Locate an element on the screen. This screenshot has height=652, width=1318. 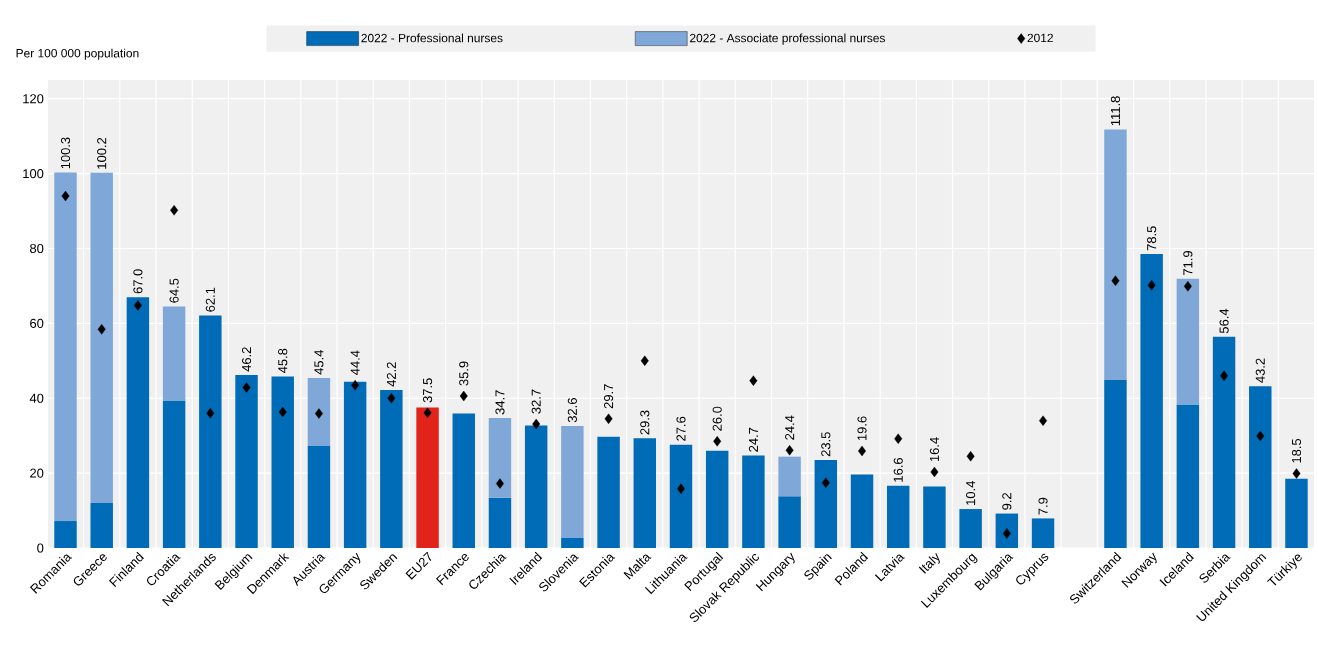
total-label: 45.4 is located at coordinates (319, 362).